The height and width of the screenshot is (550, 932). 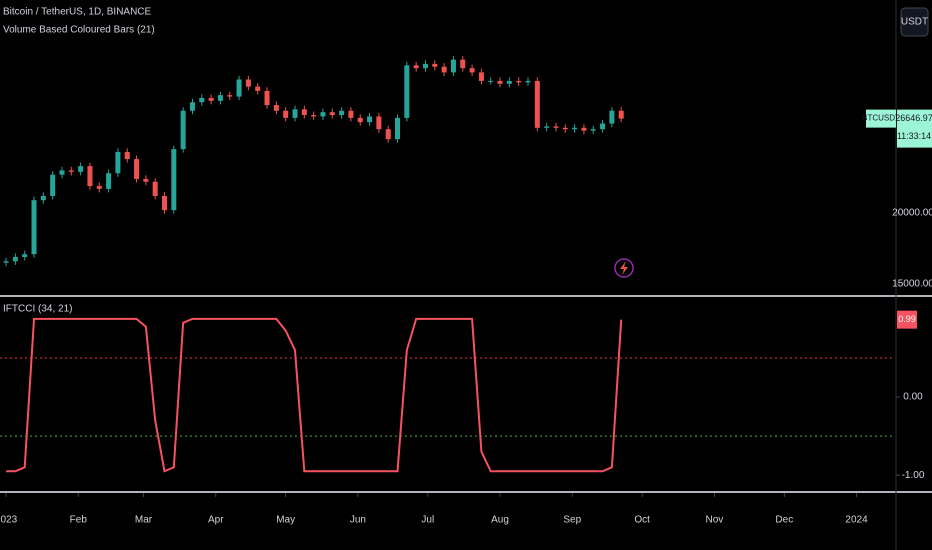 What do you see at coordinates (914, 136) in the screenshot?
I see `countdown-label: 11:33:14` at bounding box center [914, 136].